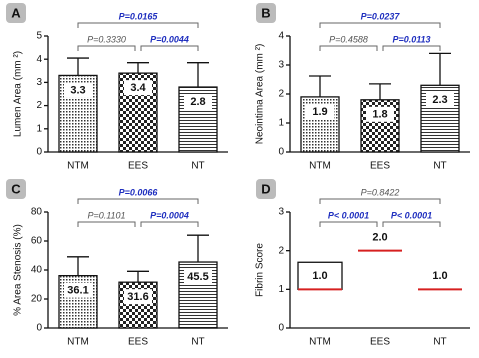  I want to click on panel-letter: C, so click(16, 188).